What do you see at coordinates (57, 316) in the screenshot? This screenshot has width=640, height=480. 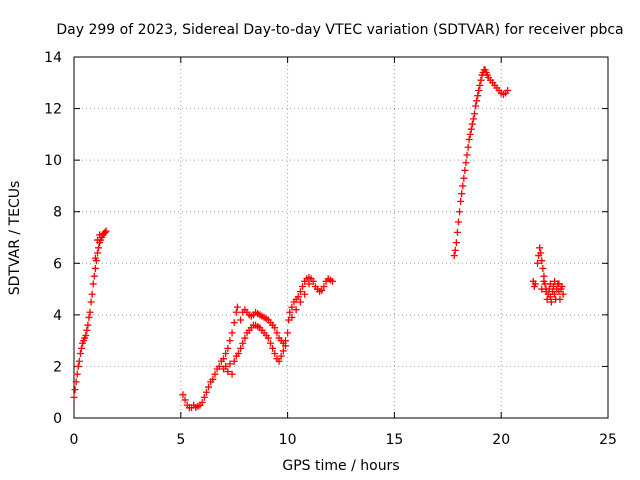 I see `y-tick-label: 4` at bounding box center [57, 316].